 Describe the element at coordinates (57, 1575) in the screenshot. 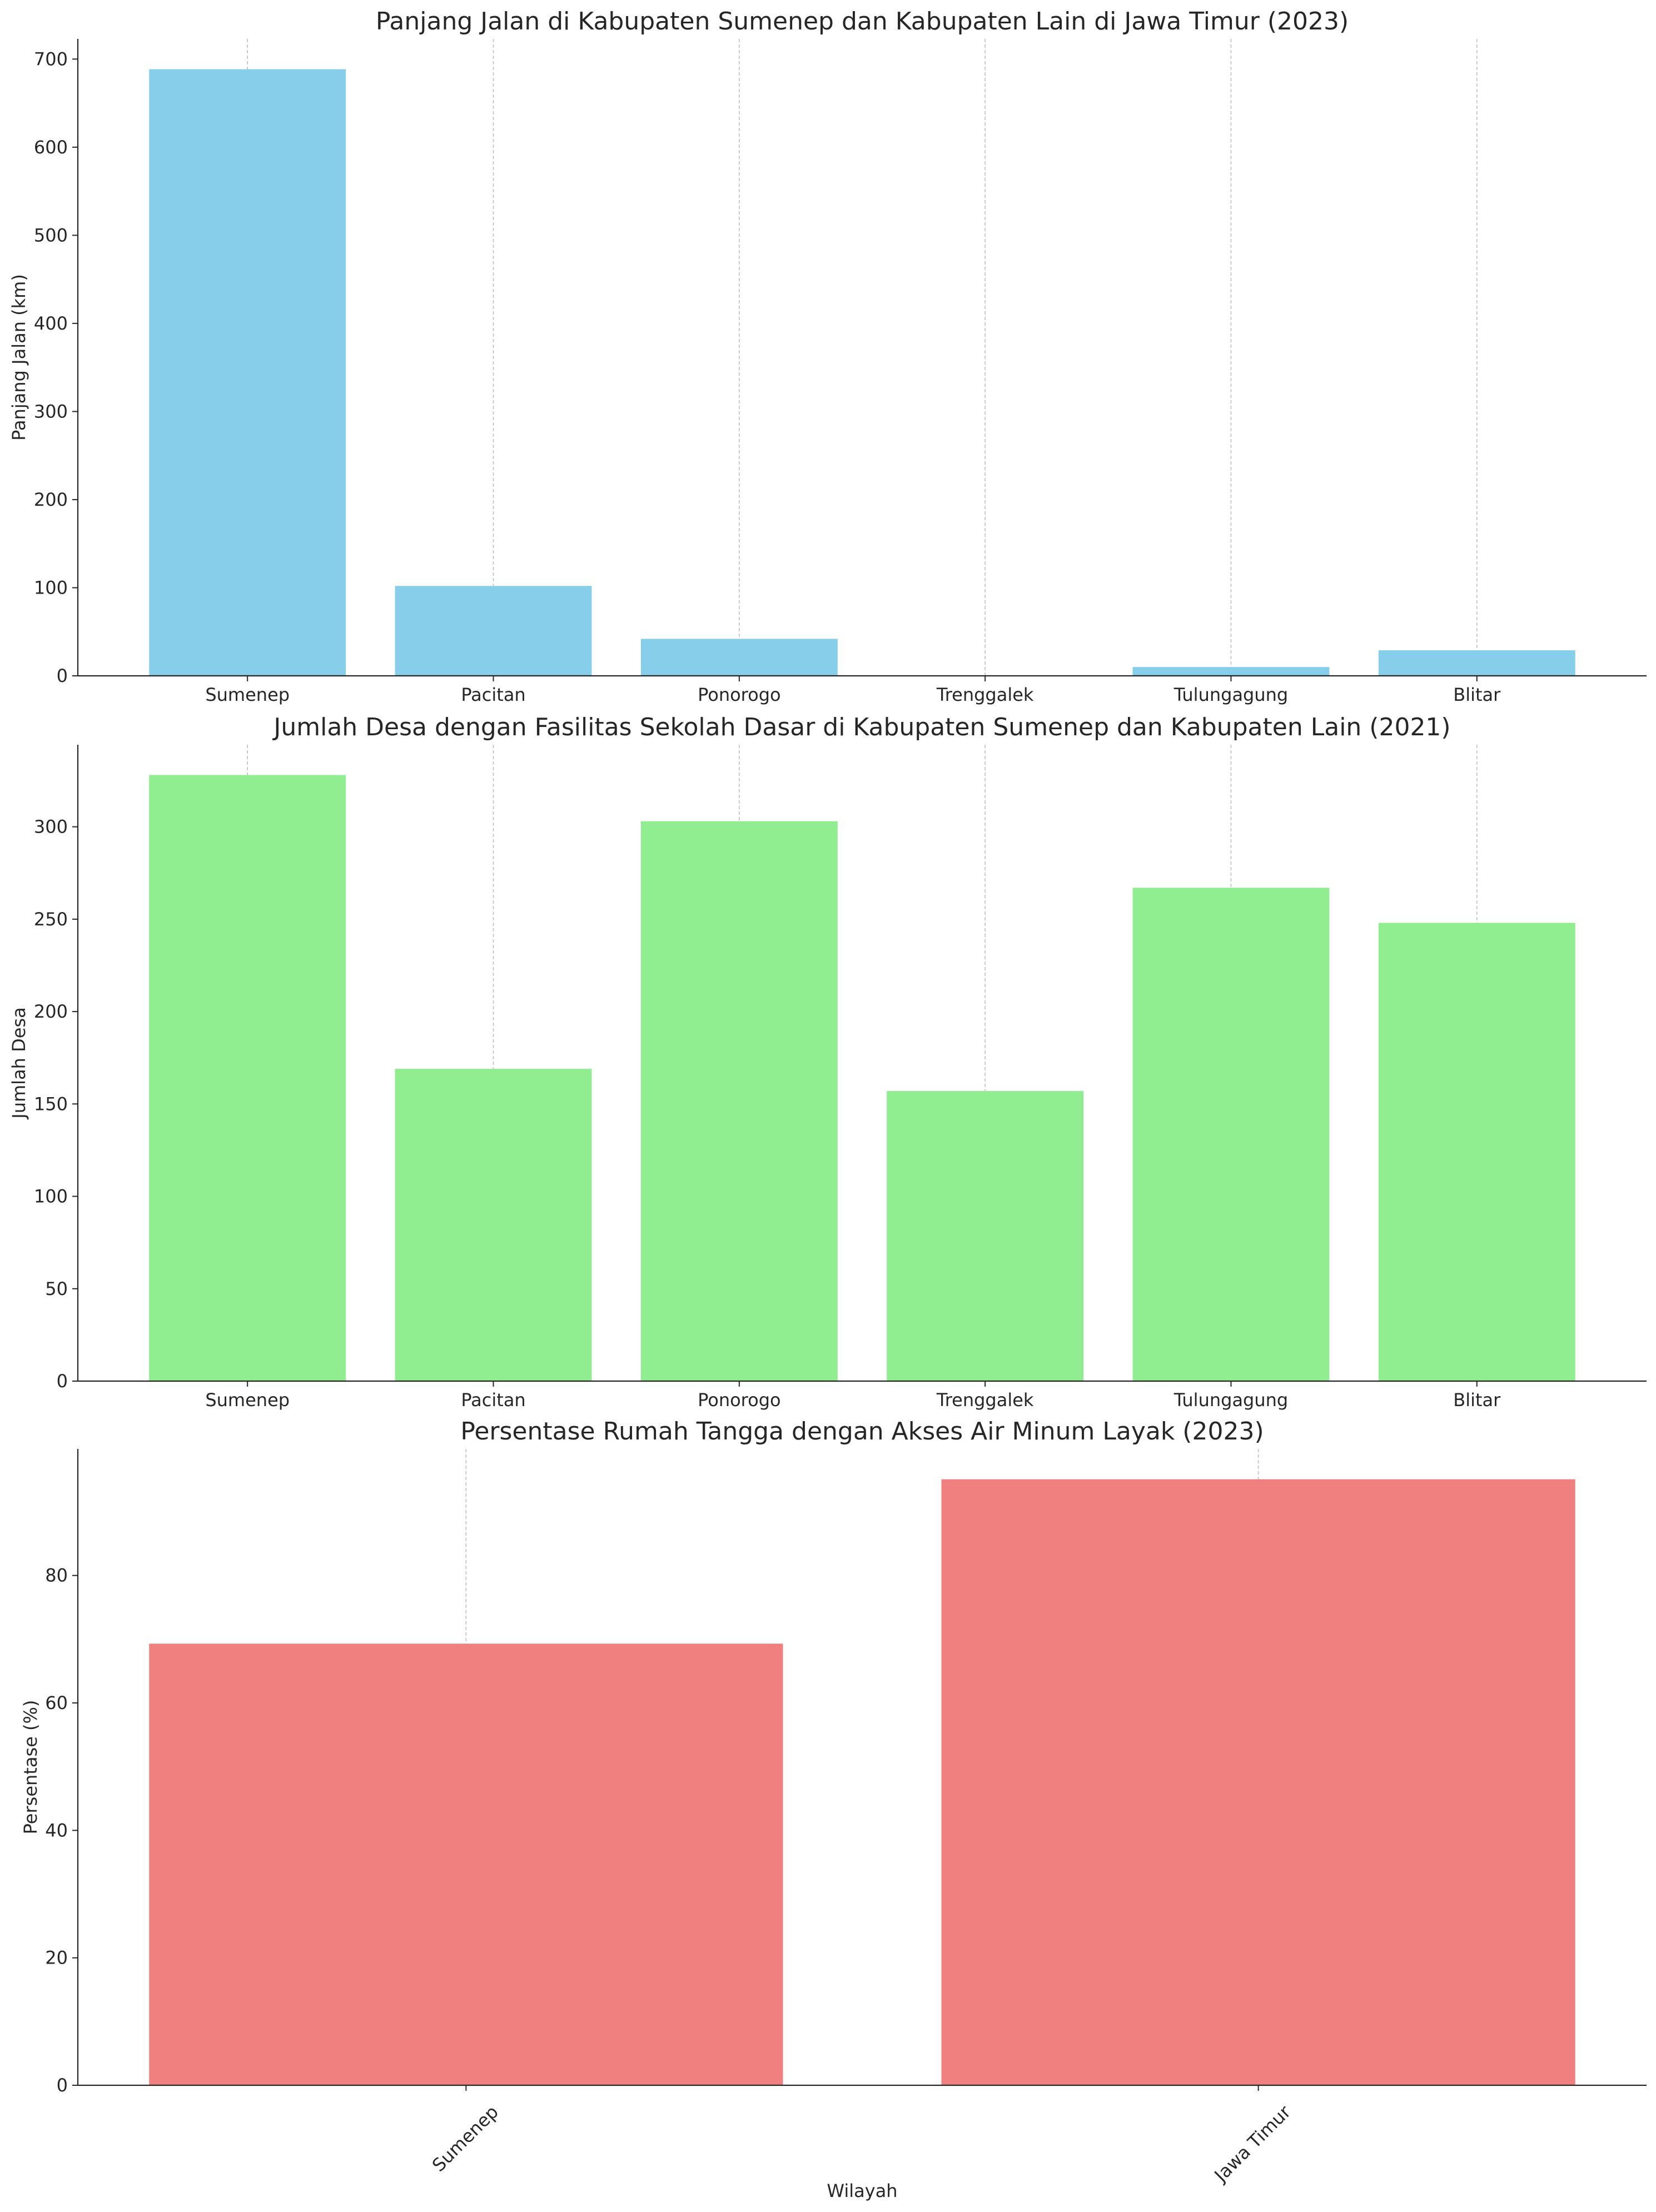

I see `y-tick-label: 80` at that location.